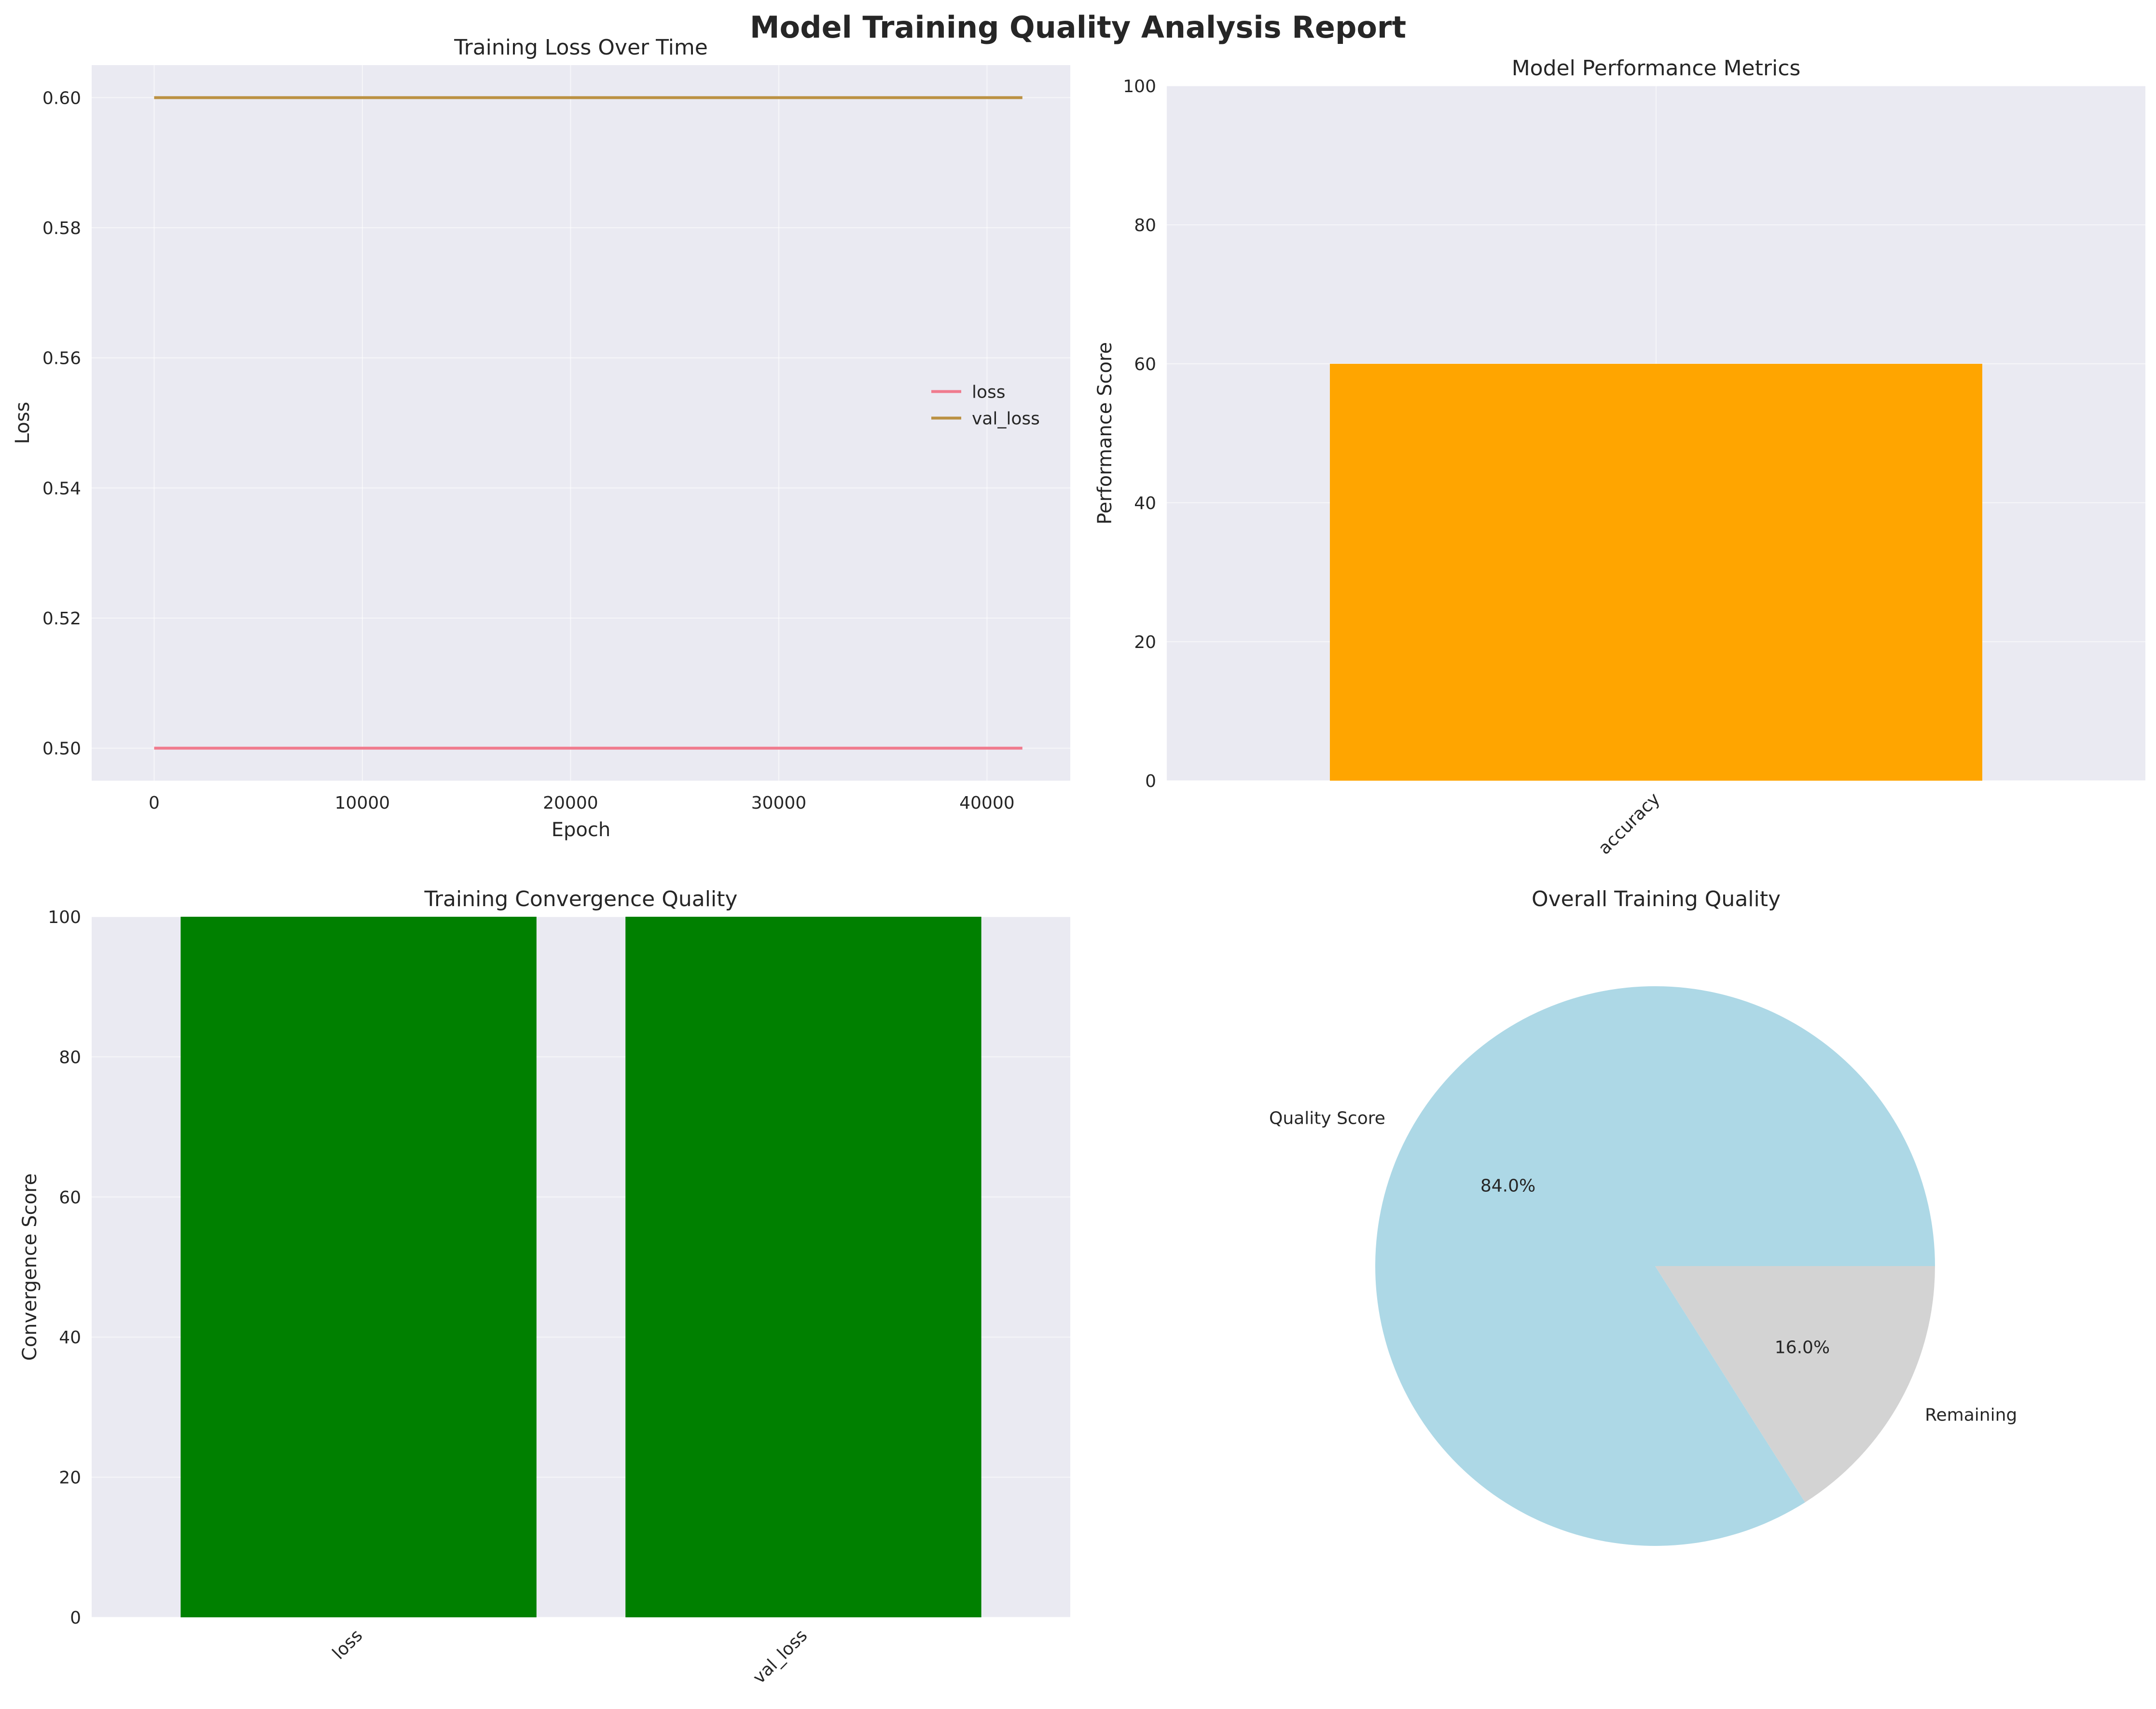  Describe the element at coordinates (581, 830) in the screenshot. I see `x-axis-label: Epoch` at that location.